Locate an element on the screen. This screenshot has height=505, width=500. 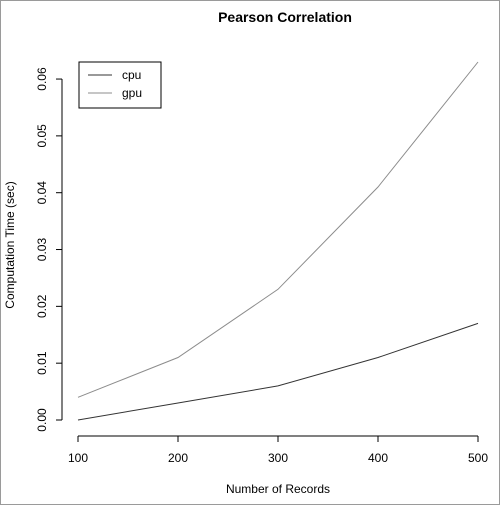
x-tick-label: 500 is located at coordinates (478, 458).